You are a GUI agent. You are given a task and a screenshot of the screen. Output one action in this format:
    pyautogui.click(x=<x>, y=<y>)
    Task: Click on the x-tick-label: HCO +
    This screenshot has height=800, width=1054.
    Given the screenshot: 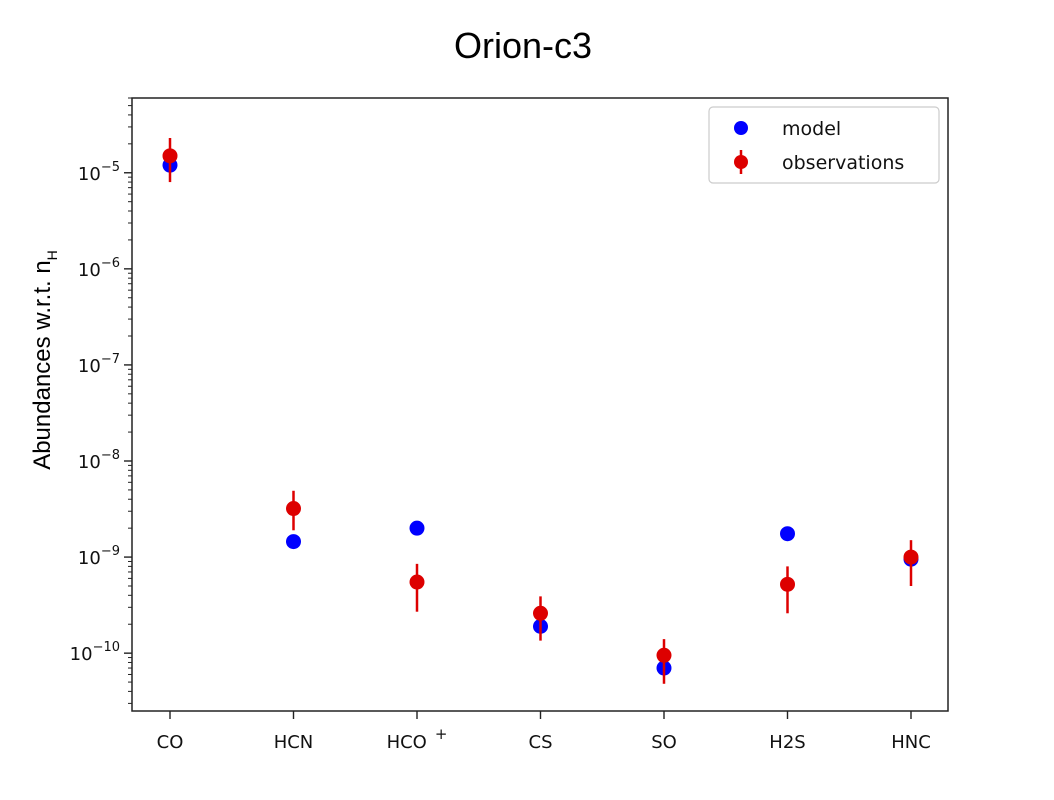 What is the action you would take?
    pyautogui.click(x=417, y=739)
    